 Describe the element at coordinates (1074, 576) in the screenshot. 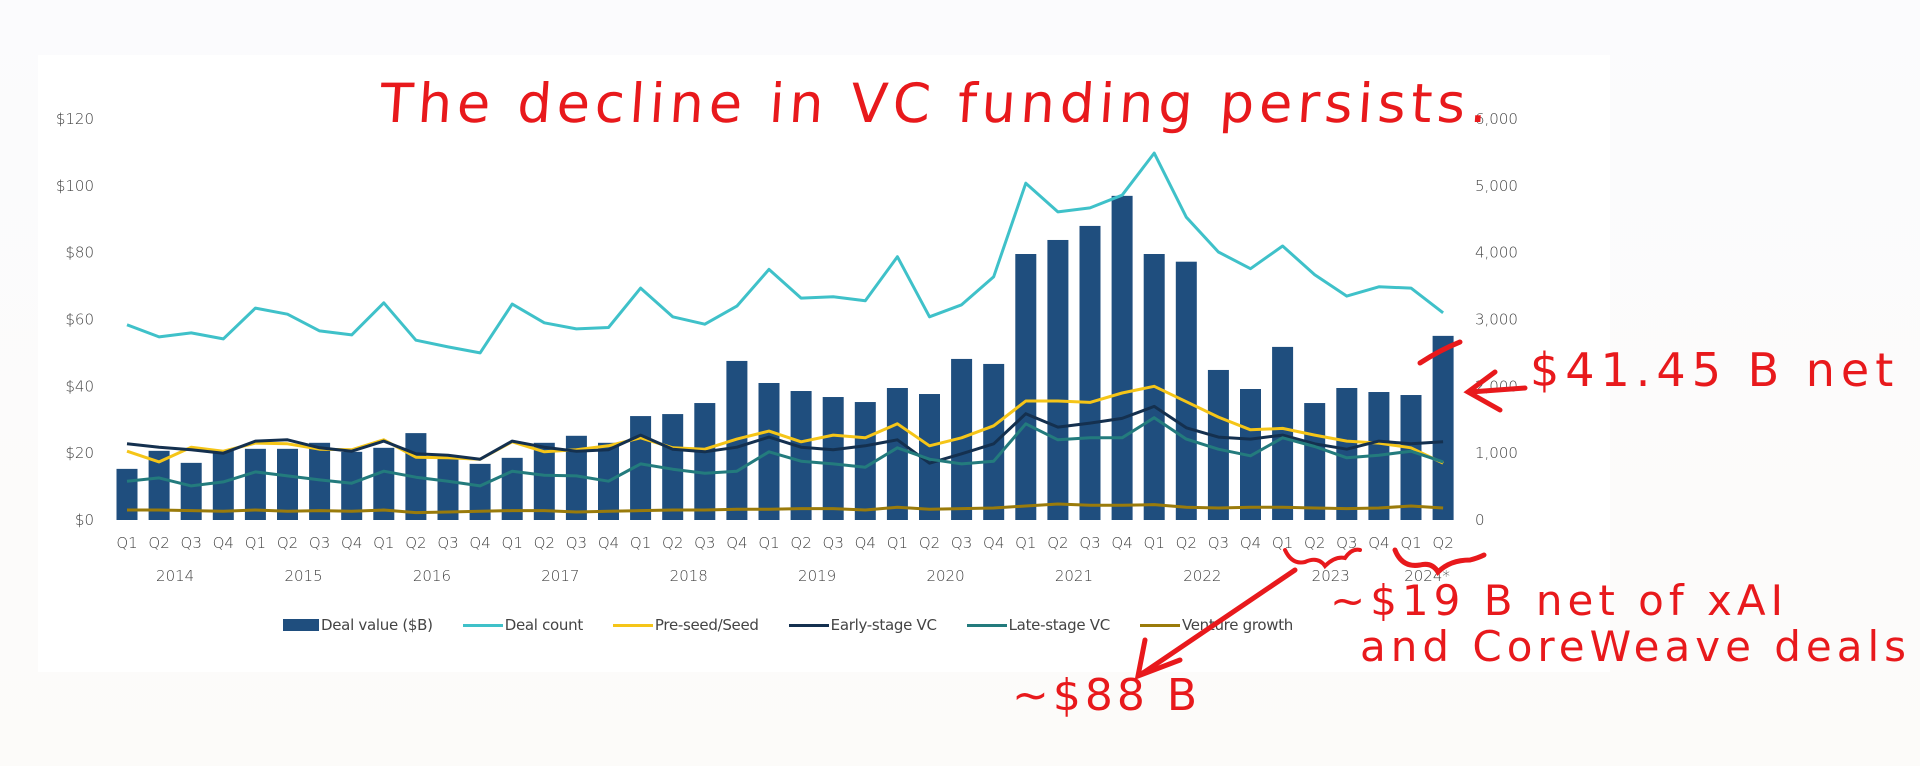

I see `x-axis-year-label: 2021` at that location.